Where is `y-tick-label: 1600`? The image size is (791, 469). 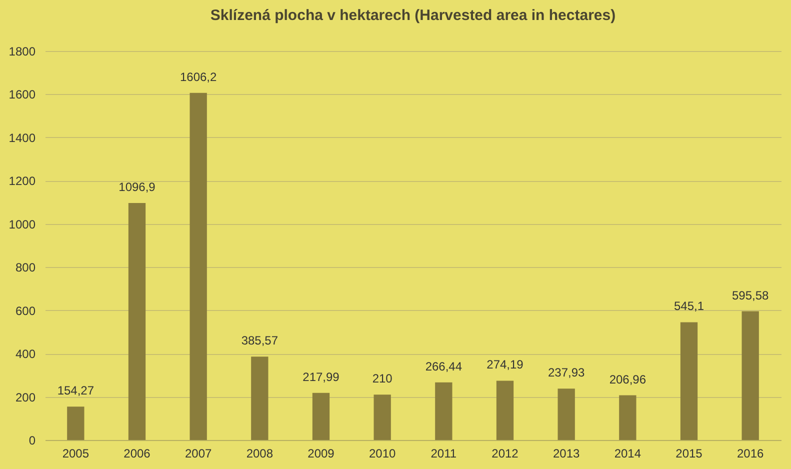
y-tick-label: 1600 is located at coordinates (22, 95).